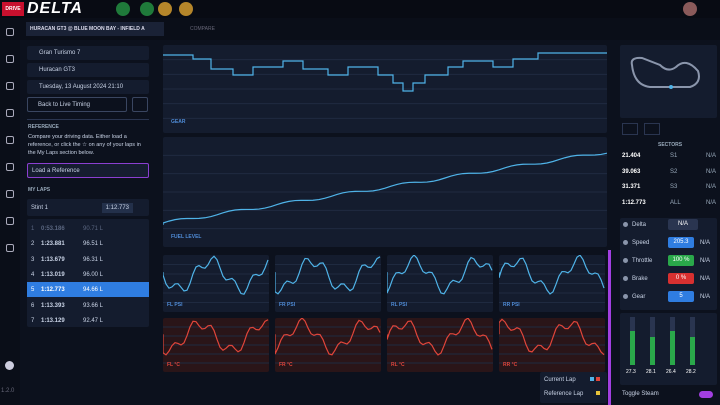 The width and height of the screenshot is (720, 405). Describe the element at coordinates (631, 171) in the screenshot. I see `sector-time: 39.063` at that location.